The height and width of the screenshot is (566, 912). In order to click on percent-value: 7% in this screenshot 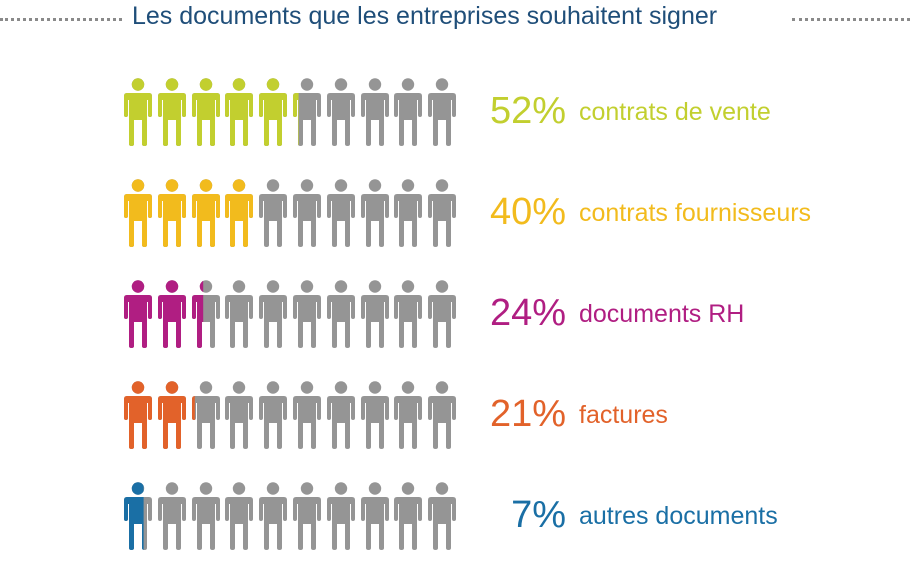, I will do `click(538, 515)`.